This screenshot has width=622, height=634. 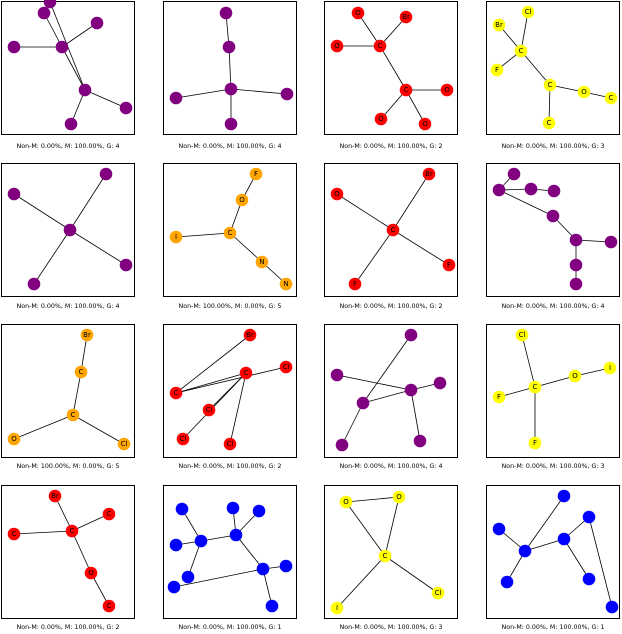 I want to click on node-label: N, so click(x=261, y=262).